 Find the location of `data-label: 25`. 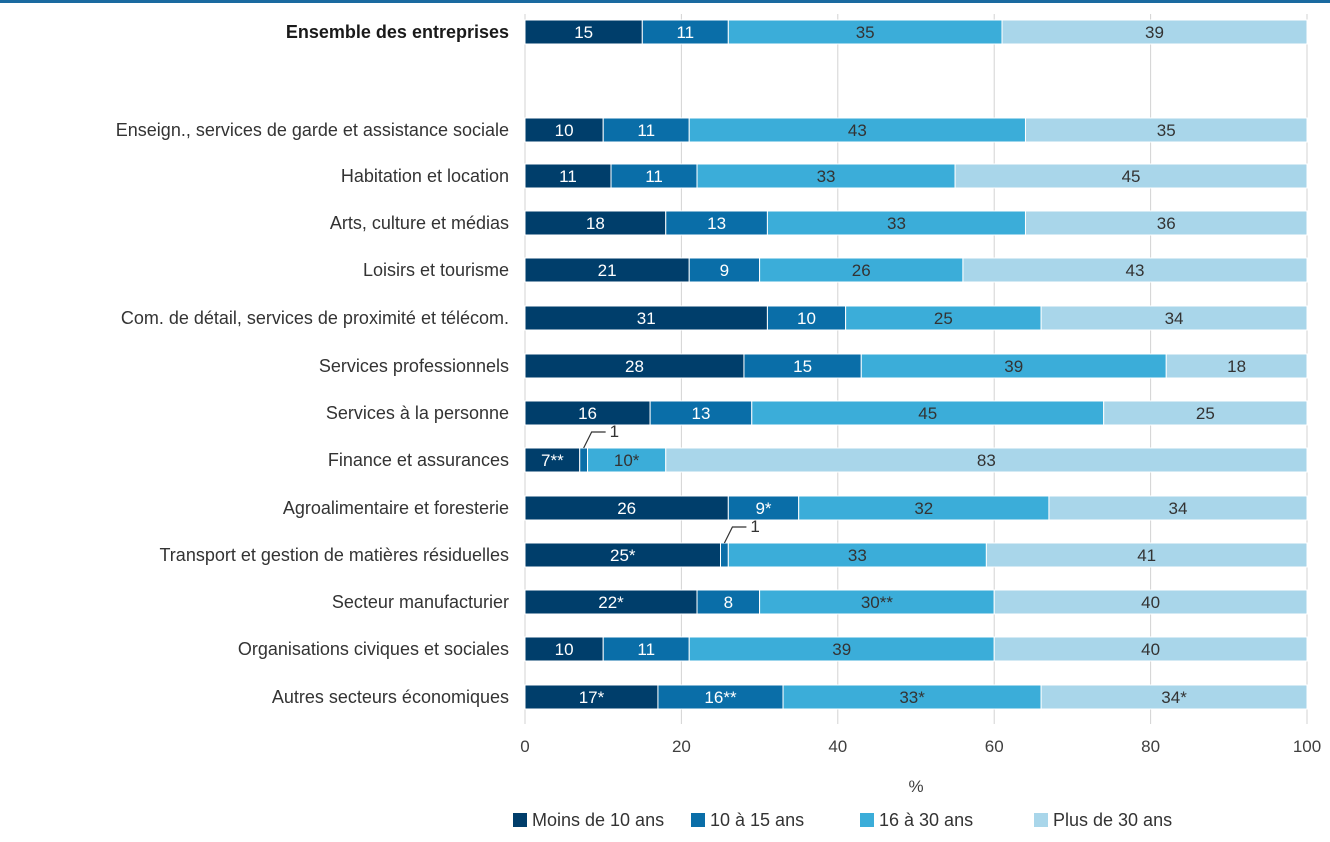

data-label: 25 is located at coordinates (1205, 413).